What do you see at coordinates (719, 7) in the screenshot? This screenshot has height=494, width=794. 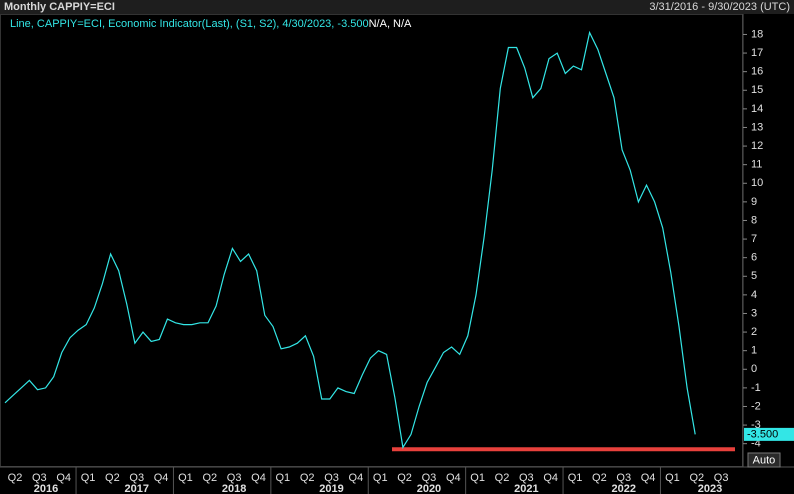 I see `date-range: 3/31/2016 - 9/30/2023 (UTC)` at bounding box center [719, 7].